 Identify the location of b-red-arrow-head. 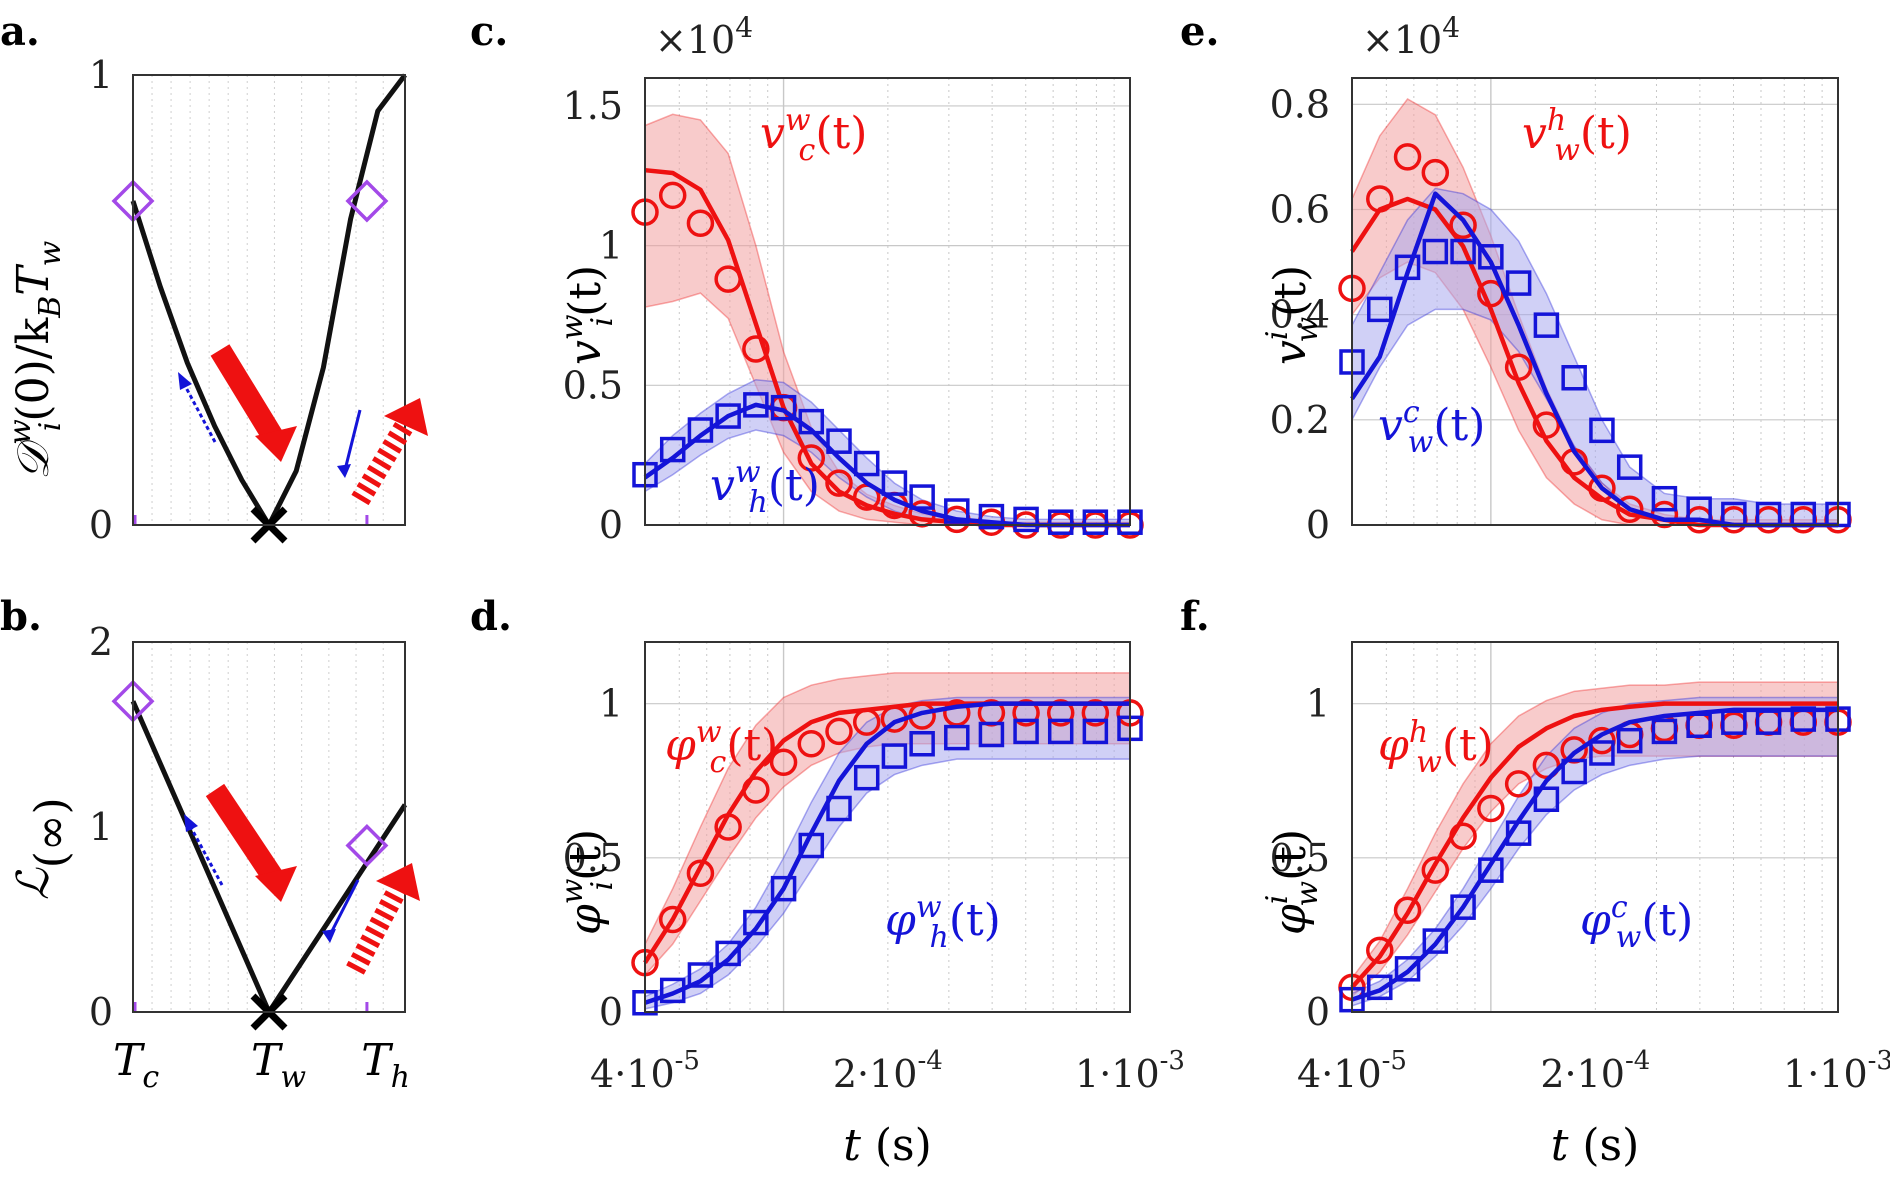
(276, 884).